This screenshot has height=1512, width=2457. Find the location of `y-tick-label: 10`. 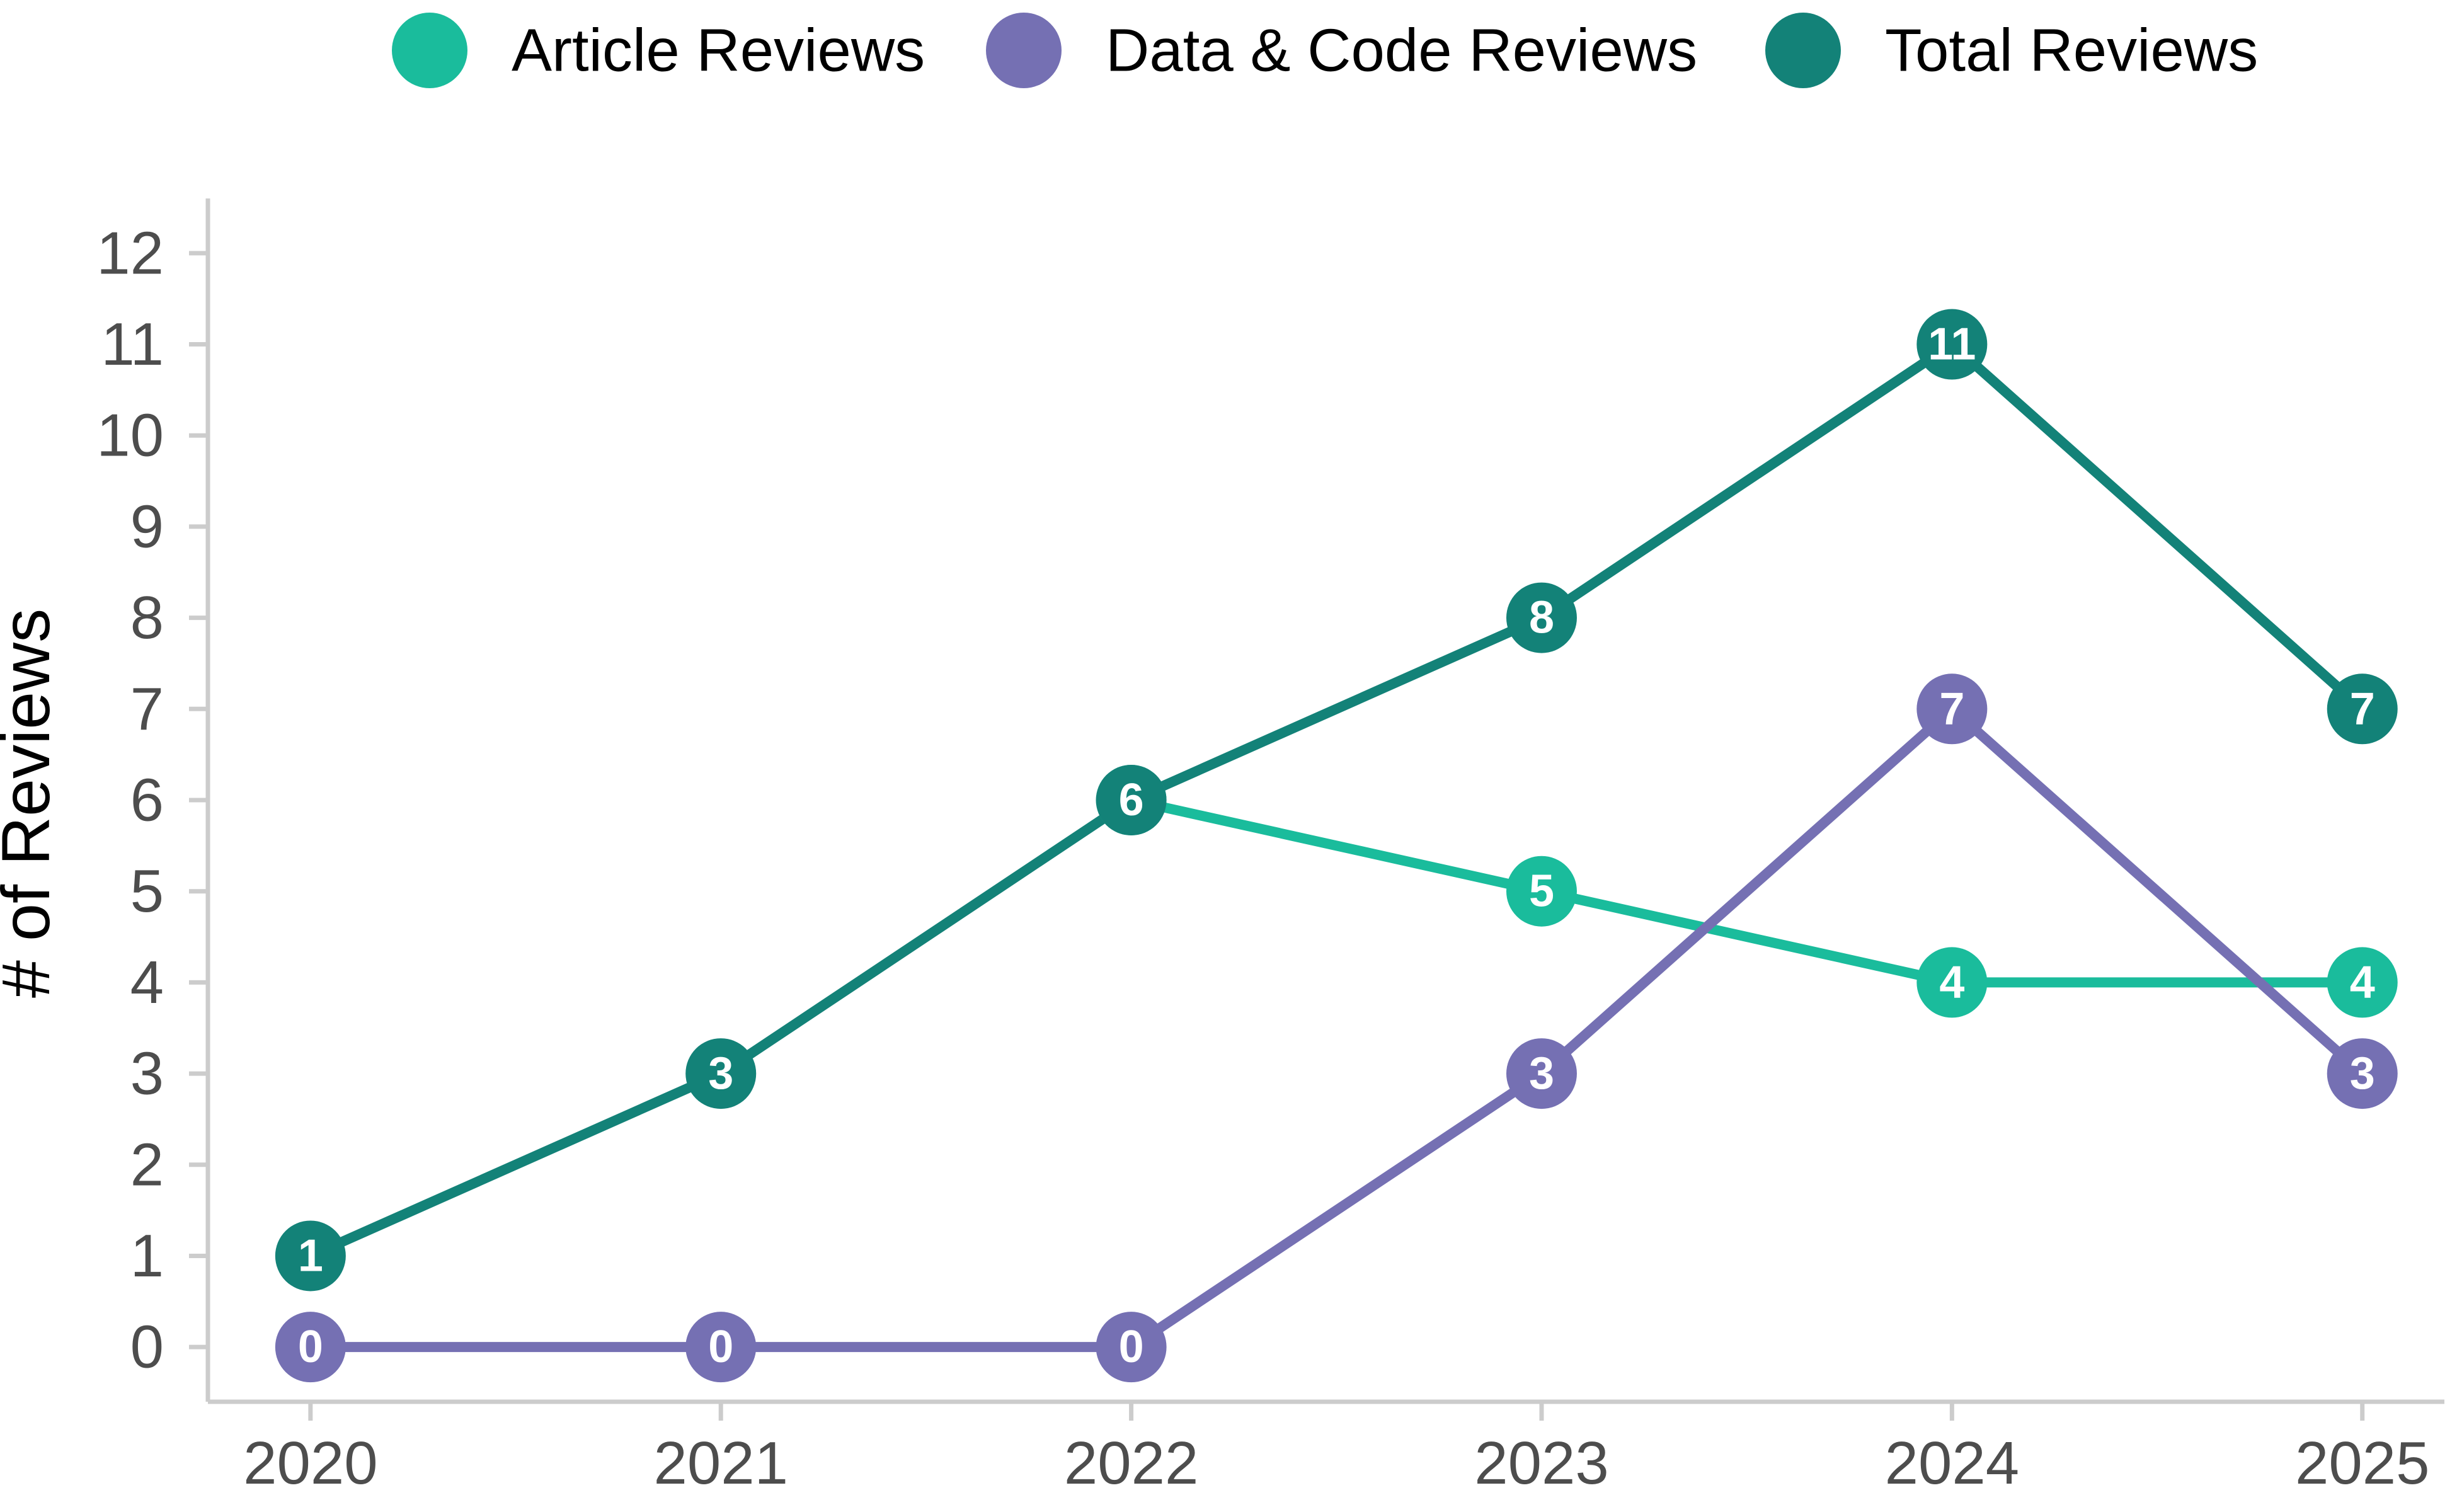

y-tick-label: 10 is located at coordinates (130, 435).